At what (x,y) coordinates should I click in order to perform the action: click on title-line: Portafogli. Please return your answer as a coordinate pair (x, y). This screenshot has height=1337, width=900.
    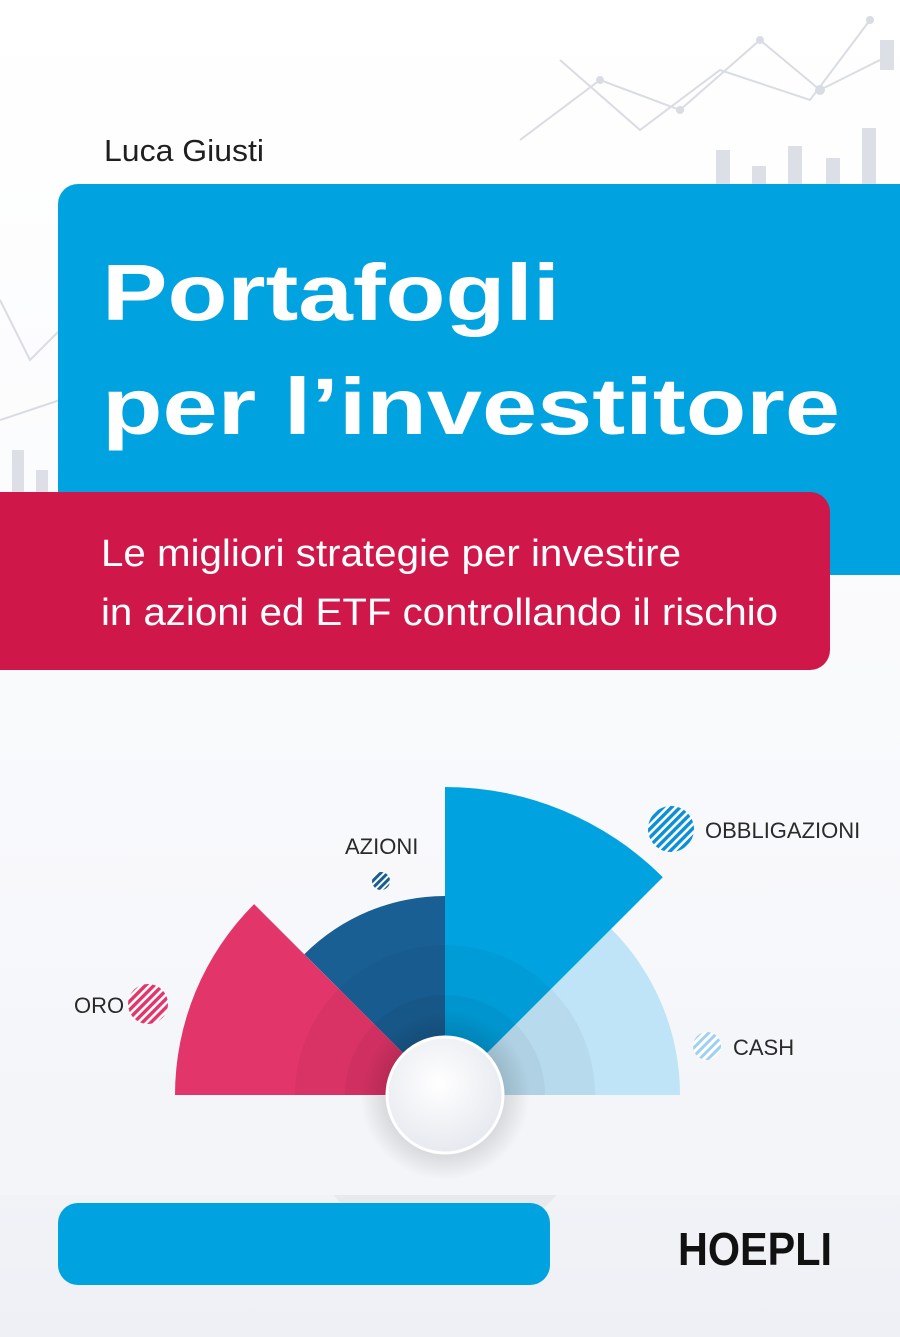
    Looking at the image, I should click on (331, 292).